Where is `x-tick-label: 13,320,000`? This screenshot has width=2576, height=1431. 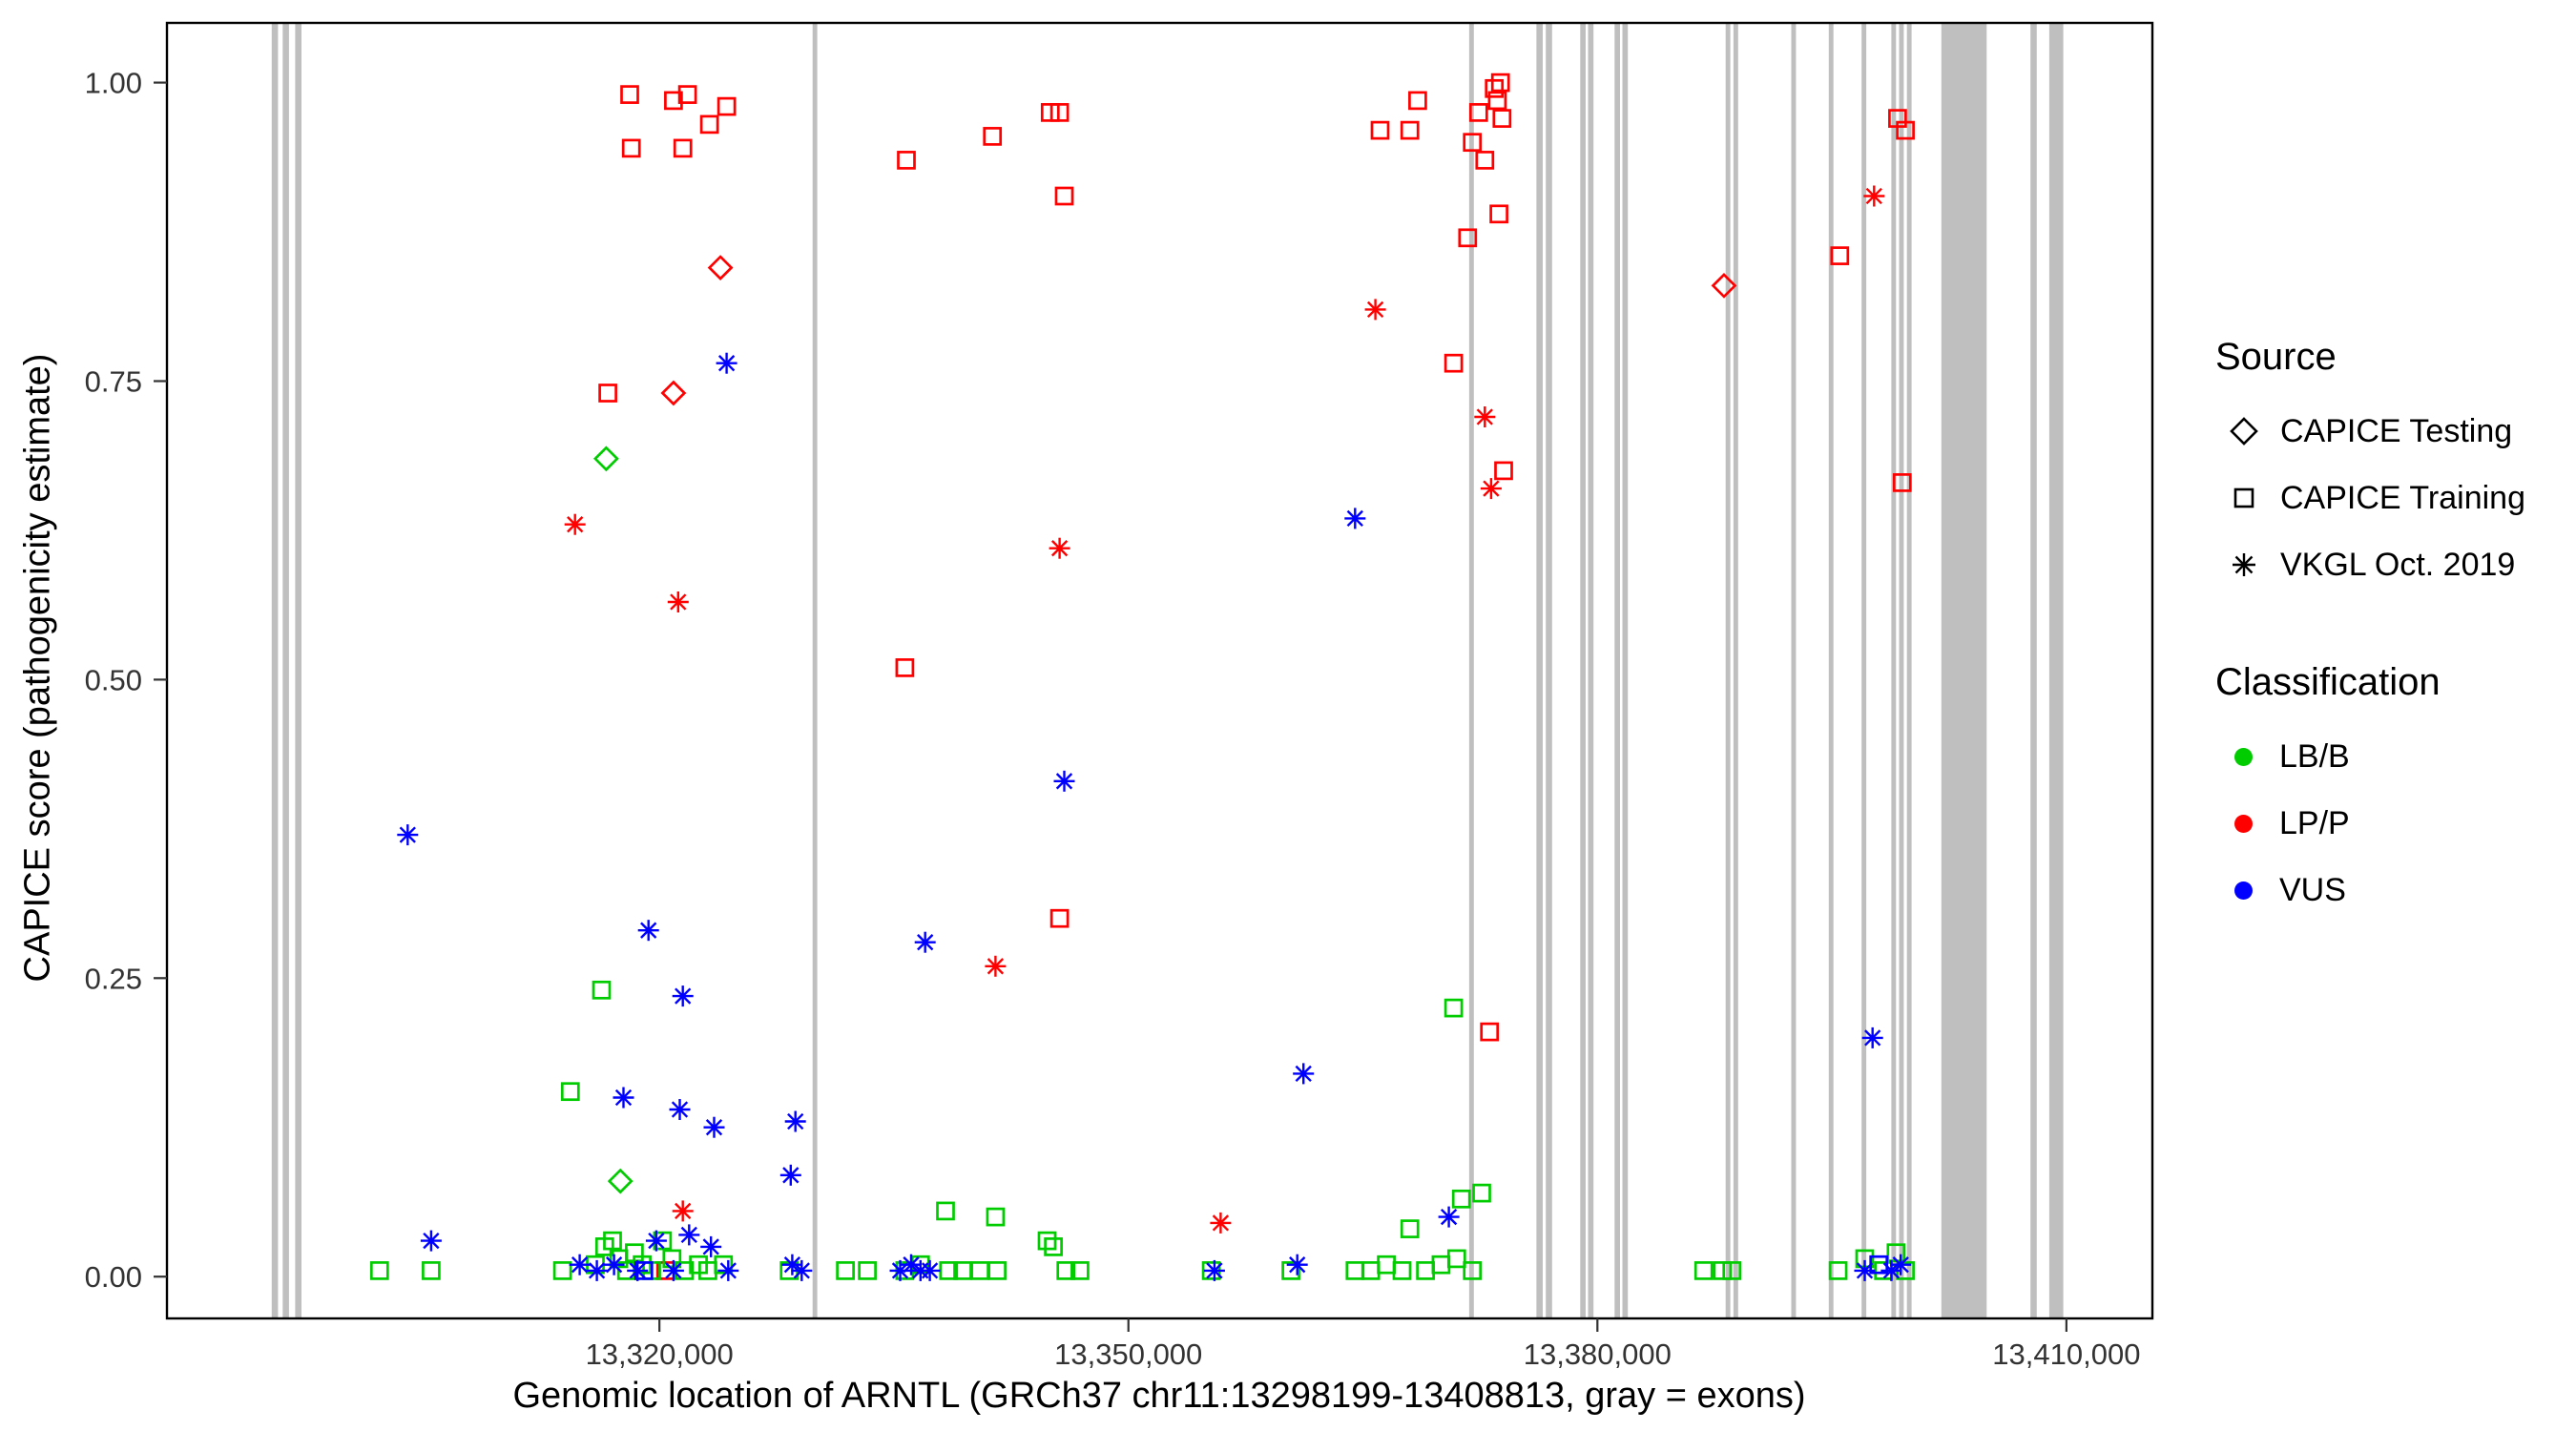 x-tick-label: 13,320,000 is located at coordinates (660, 1354).